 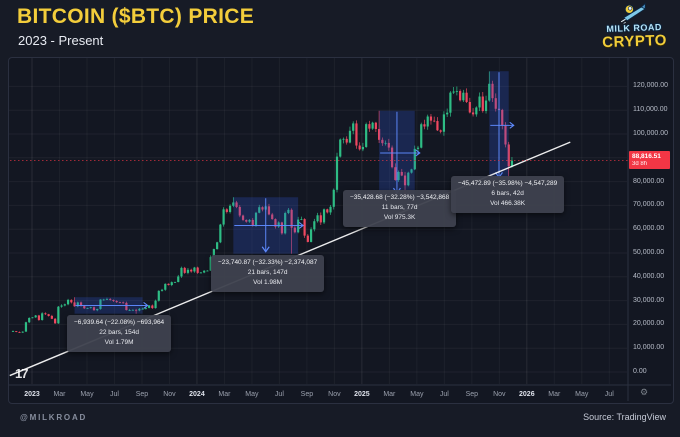 What do you see at coordinates (640, 163) in the screenshot?
I see `bar-close-countdown: 3d 8h` at bounding box center [640, 163].